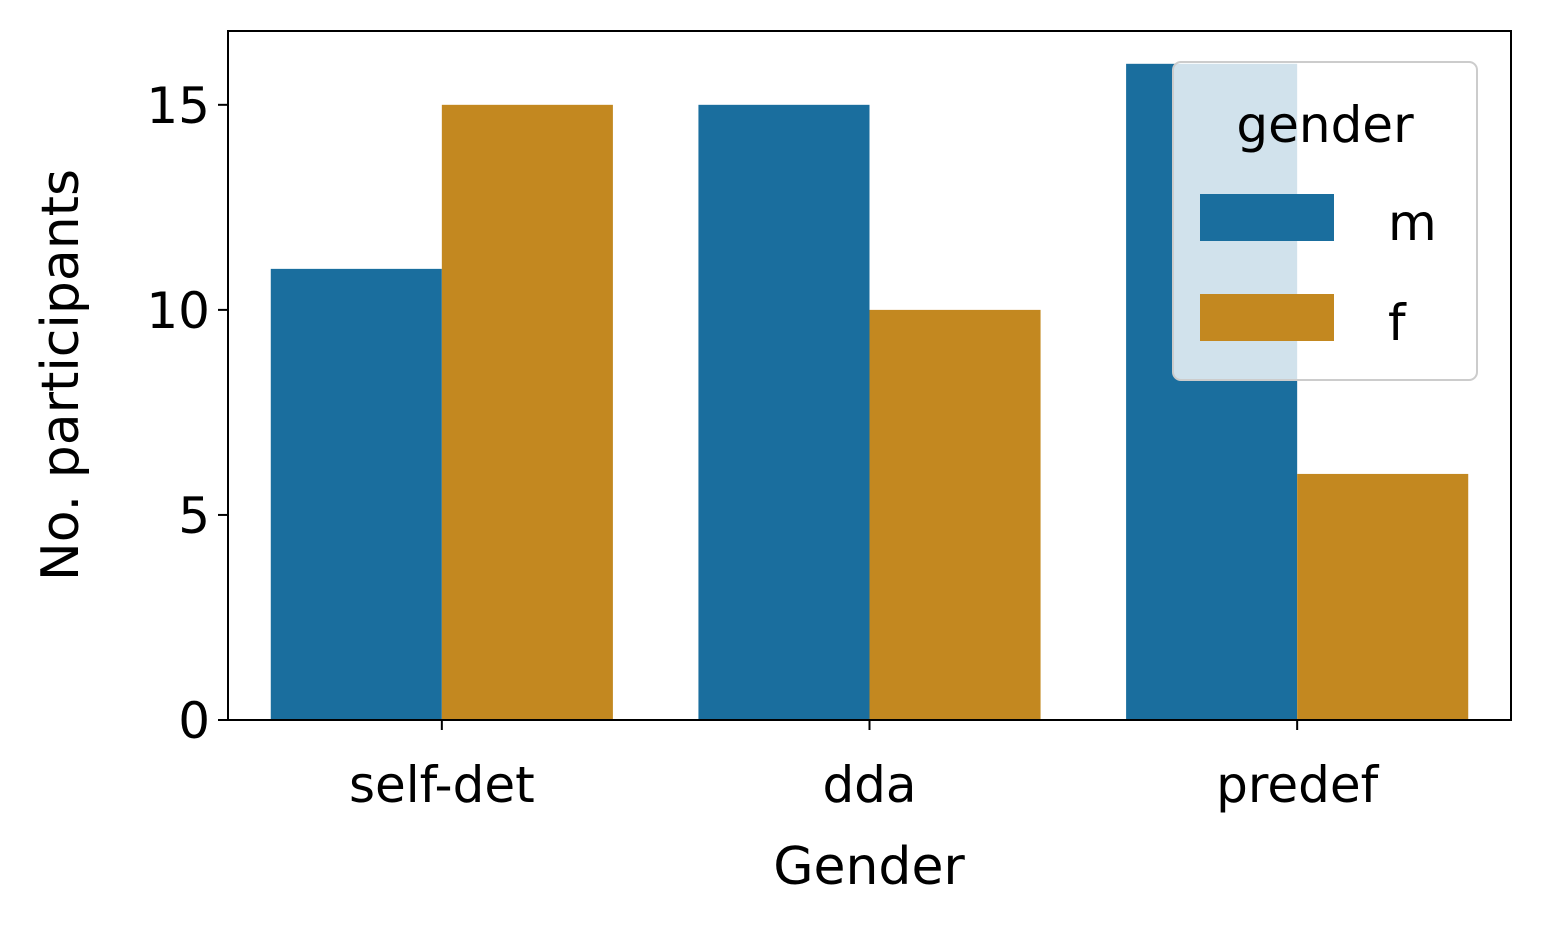 This screenshot has height=929, width=1541. What do you see at coordinates (527, 412) in the screenshot?
I see `bar-self-det-f` at bounding box center [527, 412].